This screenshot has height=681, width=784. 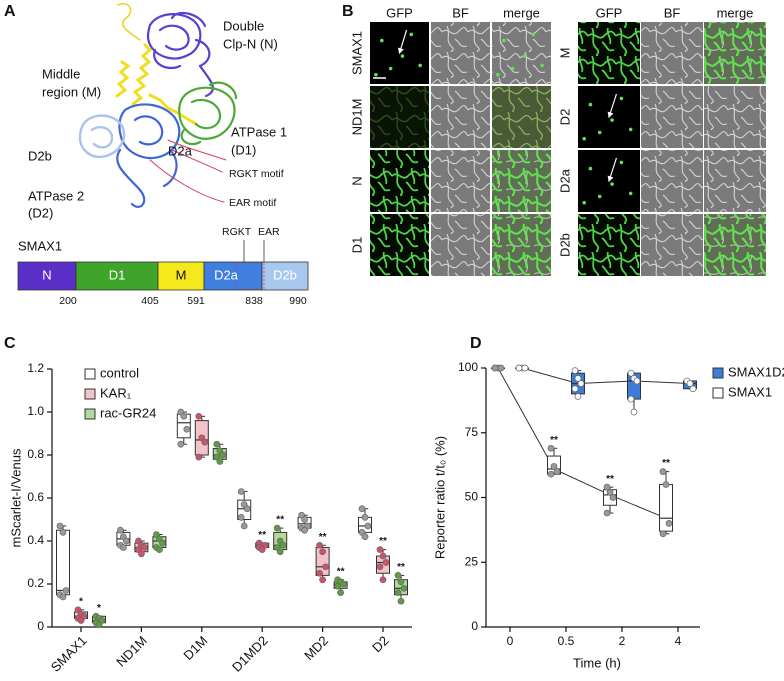 What do you see at coordinates (472, 432) in the screenshot?
I see `y-tick-label: 75` at bounding box center [472, 432].